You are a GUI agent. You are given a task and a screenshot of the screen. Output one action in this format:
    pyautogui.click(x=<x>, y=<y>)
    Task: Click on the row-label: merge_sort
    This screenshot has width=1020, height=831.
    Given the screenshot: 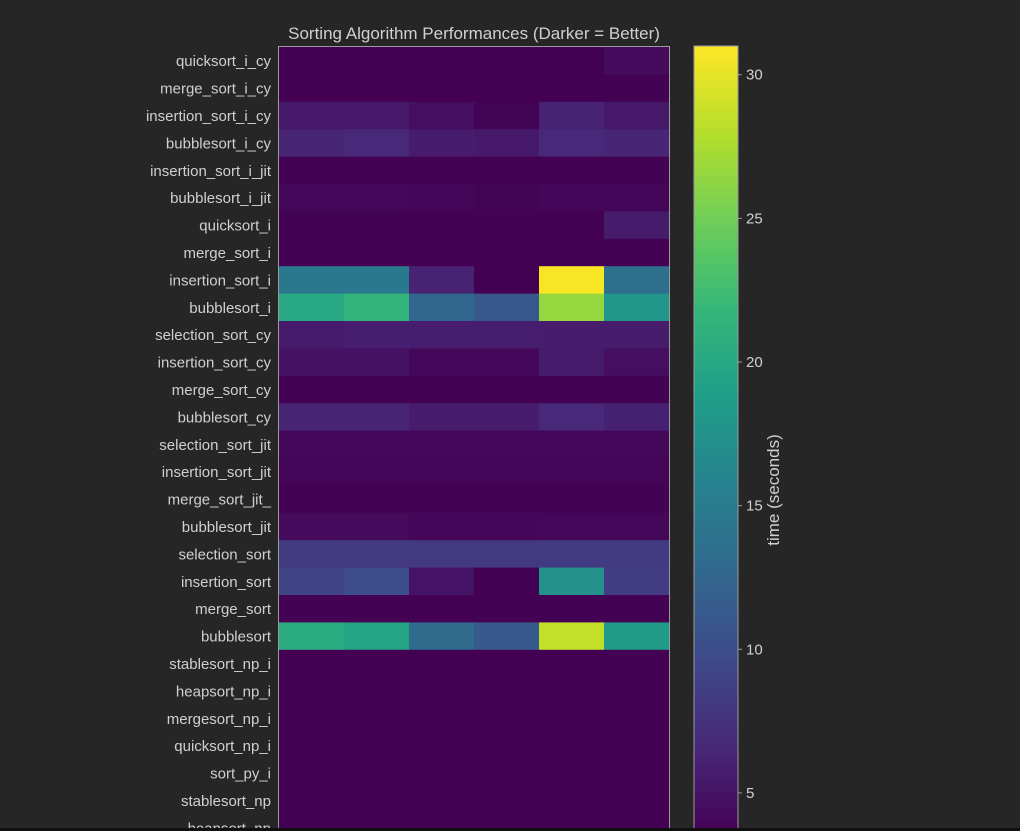 What is the action you would take?
    pyautogui.click(x=233, y=609)
    